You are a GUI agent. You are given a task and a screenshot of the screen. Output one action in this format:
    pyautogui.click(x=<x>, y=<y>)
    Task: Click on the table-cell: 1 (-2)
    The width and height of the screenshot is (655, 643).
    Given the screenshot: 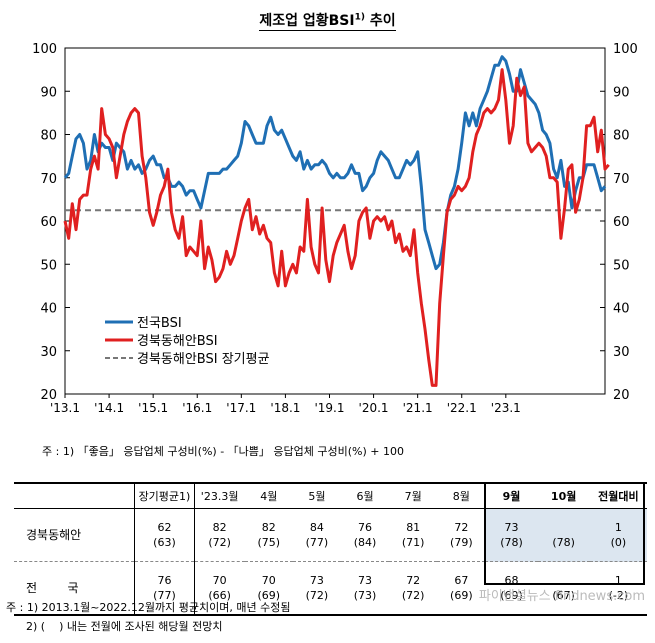 What is the action you would take?
    pyautogui.click(x=618, y=588)
    